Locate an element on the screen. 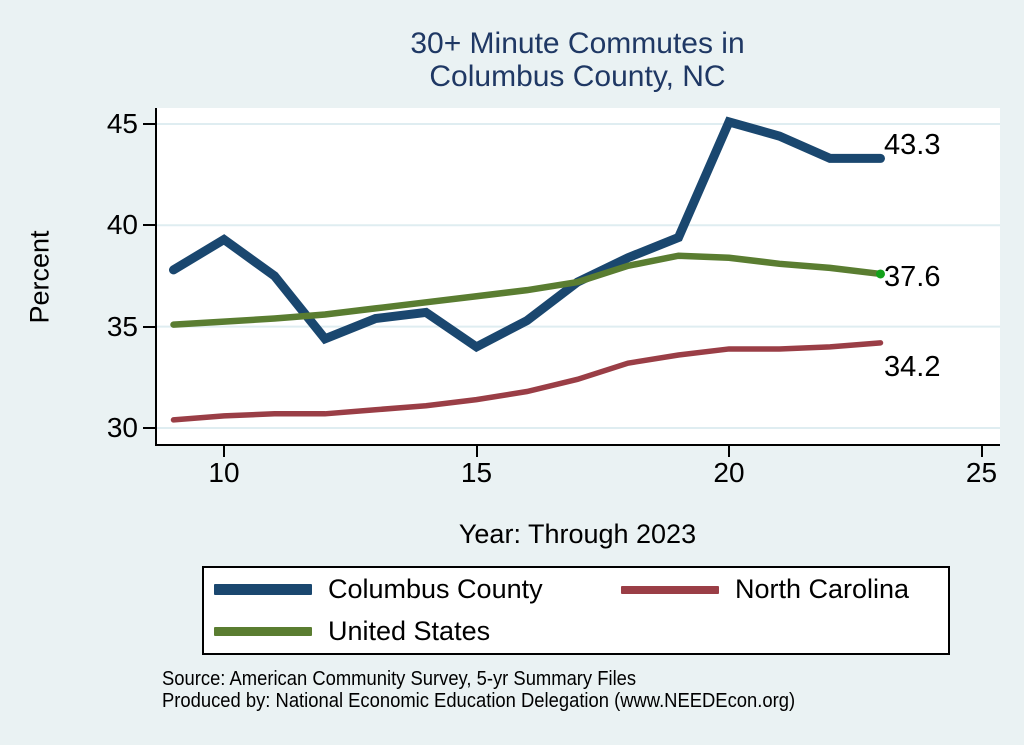 The image size is (1024, 745). united-states-line-swatch is located at coordinates (263, 631).